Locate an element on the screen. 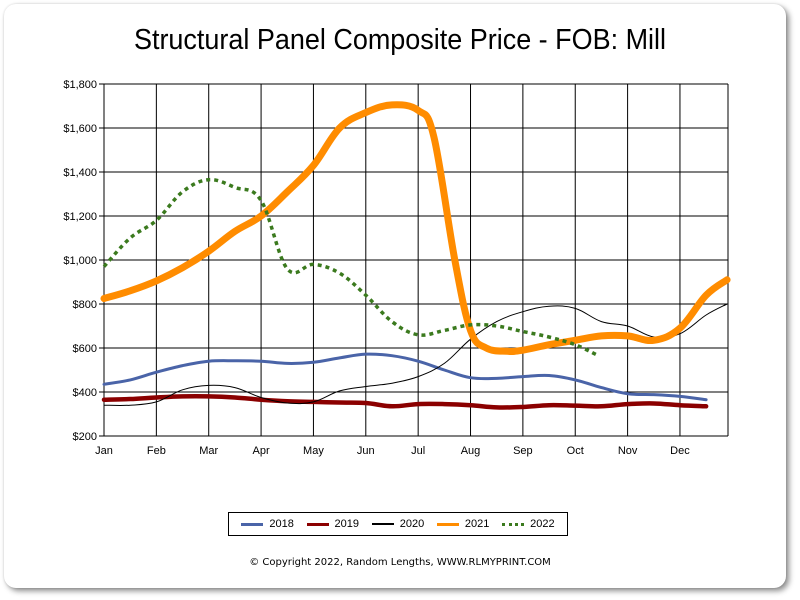 Image resolution: width=800 pixels, height=600 pixels. series-line-2020 is located at coordinates (415, 354).